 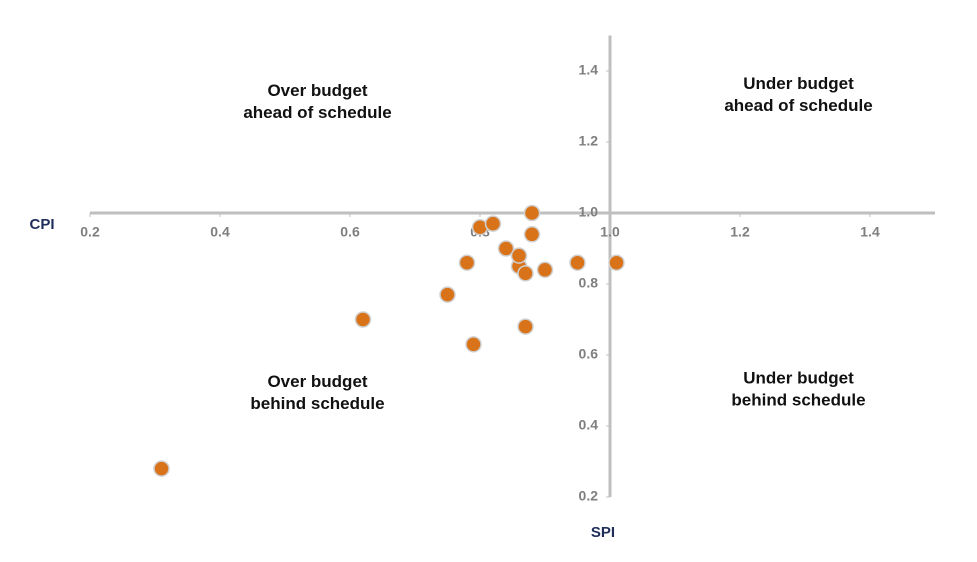 What do you see at coordinates (589, 212) in the screenshot?
I see `y-tick-label: 1.0` at bounding box center [589, 212].